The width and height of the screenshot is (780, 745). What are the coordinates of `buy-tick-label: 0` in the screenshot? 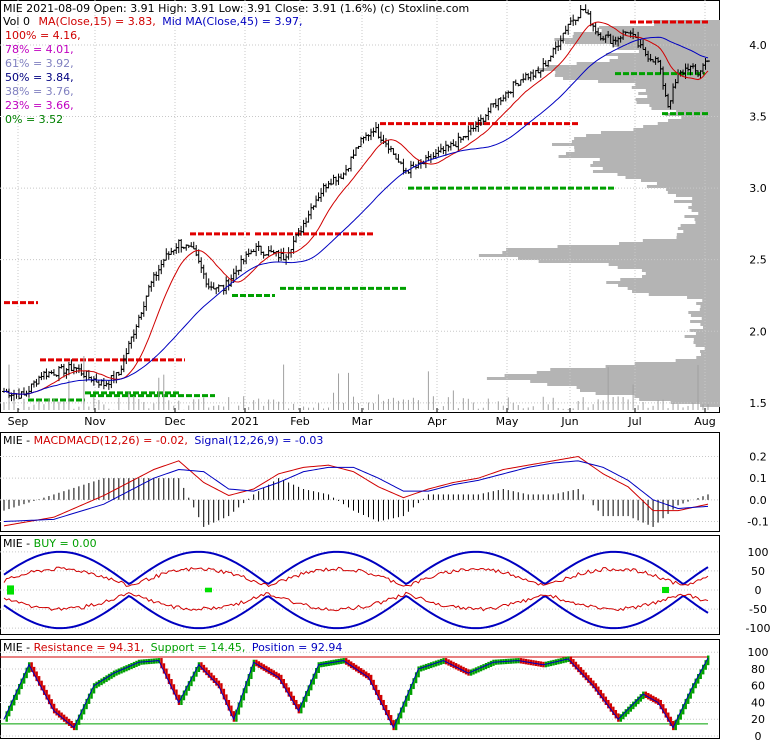 It's located at (758, 590).